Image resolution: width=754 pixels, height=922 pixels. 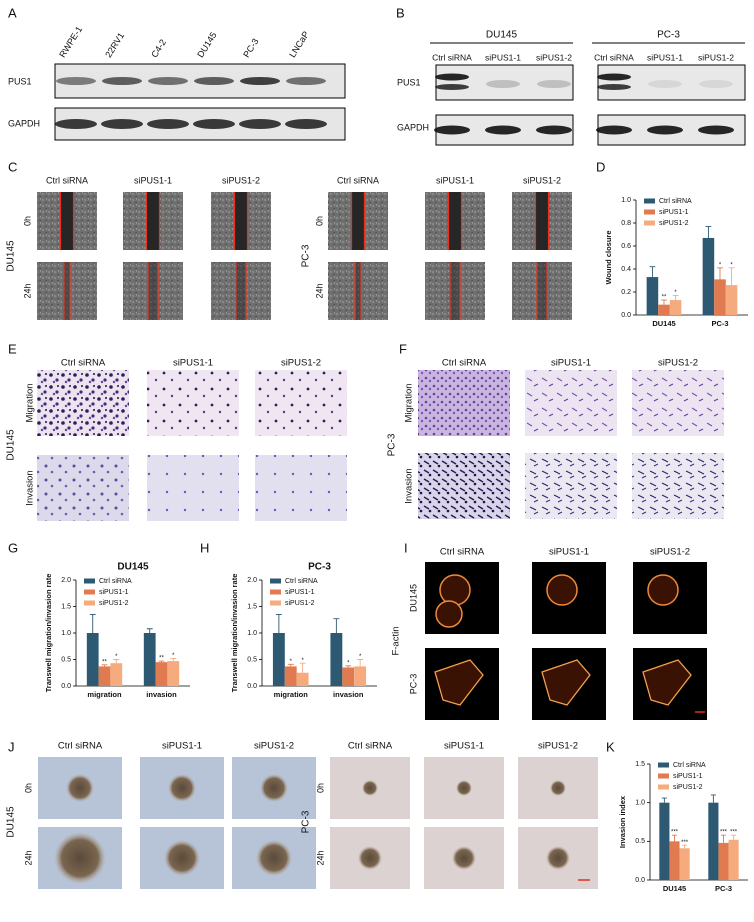 I want to click on panel-letter: G, so click(x=13, y=547).